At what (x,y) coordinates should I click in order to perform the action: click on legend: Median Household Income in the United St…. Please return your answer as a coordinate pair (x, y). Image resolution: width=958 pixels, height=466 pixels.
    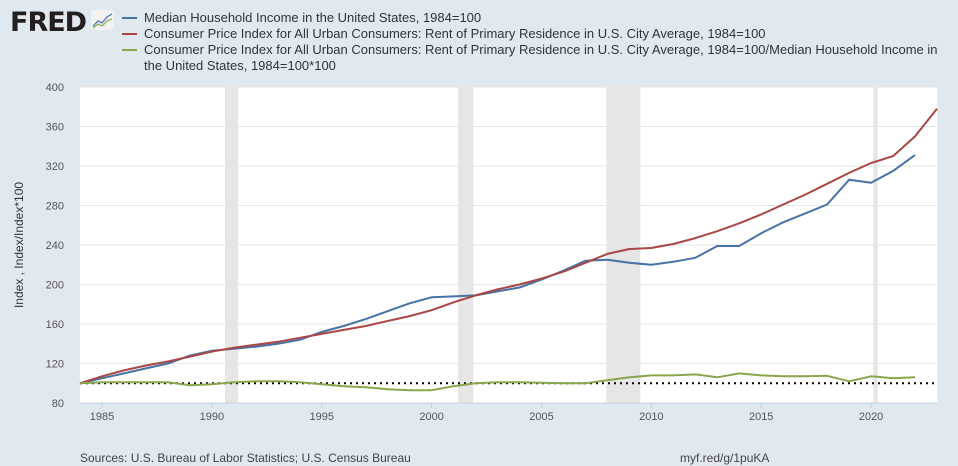
    Looking at the image, I should click on (532, 42).